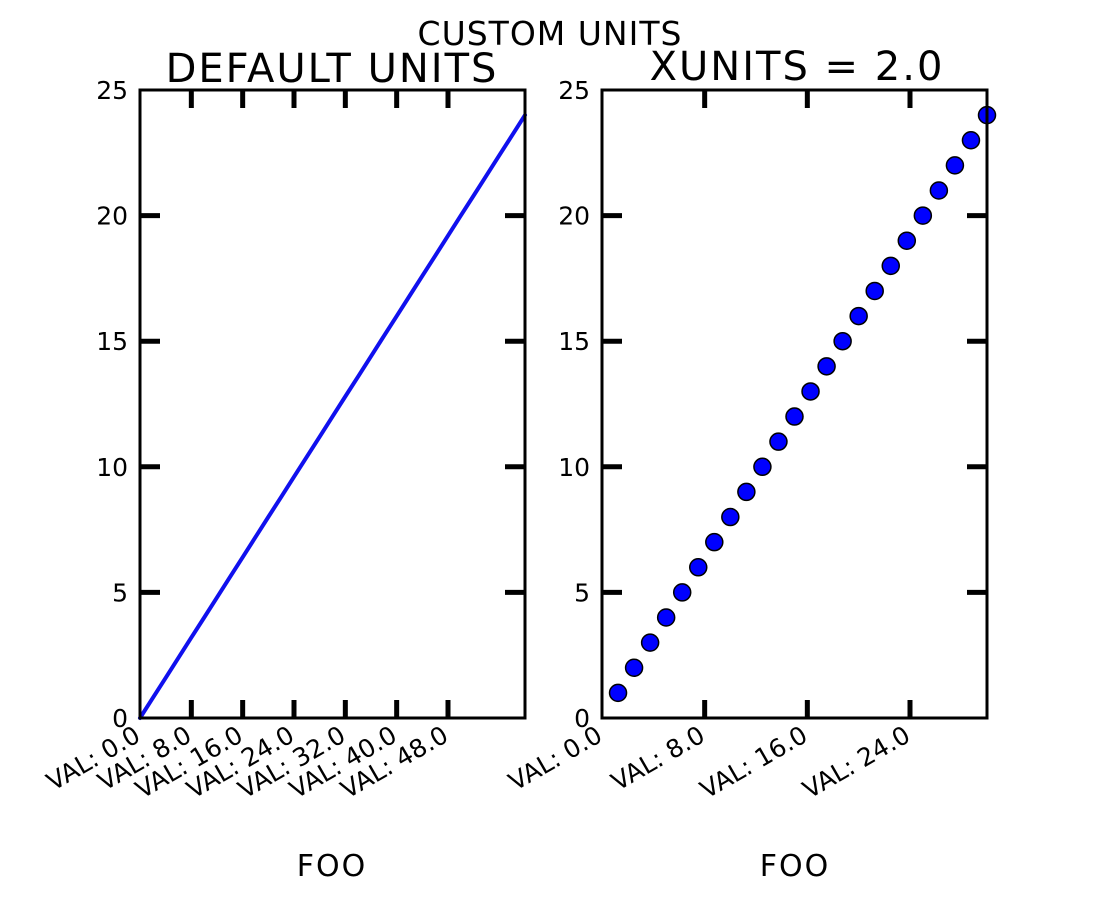  What do you see at coordinates (550, 33) in the screenshot?
I see `figure-suptitle: CUSTOM UNITS` at bounding box center [550, 33].